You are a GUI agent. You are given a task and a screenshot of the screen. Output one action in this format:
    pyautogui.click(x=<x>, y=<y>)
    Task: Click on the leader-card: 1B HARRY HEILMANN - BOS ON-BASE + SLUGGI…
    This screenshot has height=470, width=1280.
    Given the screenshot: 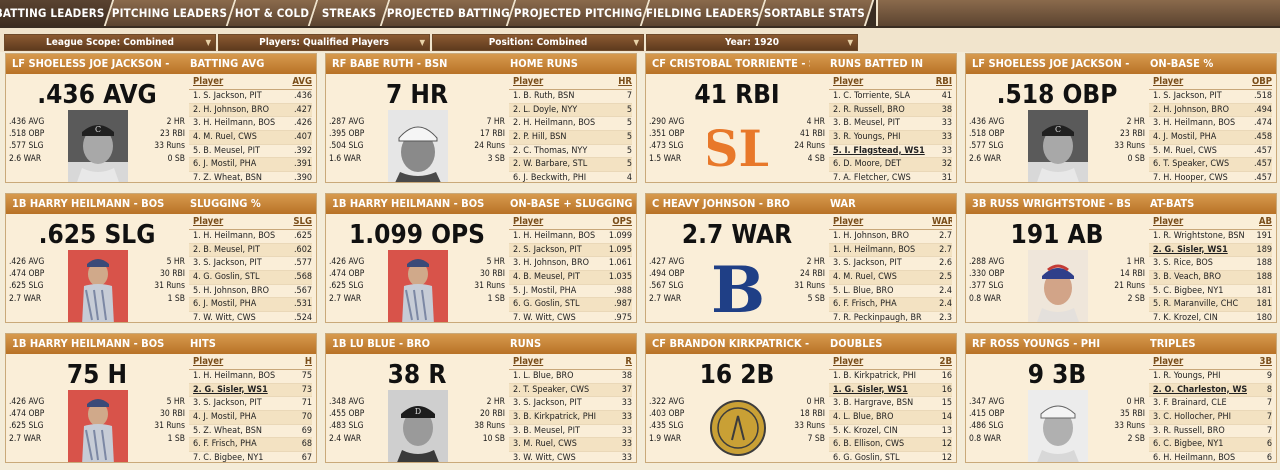 What is the action you would take?
    pyautogui.click(x=481, y=258)
    